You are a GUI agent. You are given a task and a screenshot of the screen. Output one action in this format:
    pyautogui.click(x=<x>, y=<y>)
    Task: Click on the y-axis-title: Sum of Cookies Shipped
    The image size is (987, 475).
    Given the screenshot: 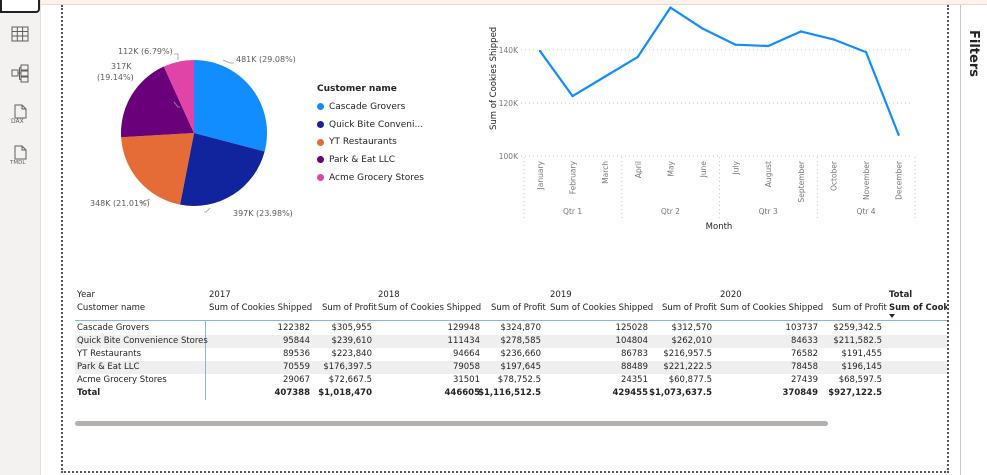 What is the action you would take?
    pyautogui.click(x=494, y=78)
    